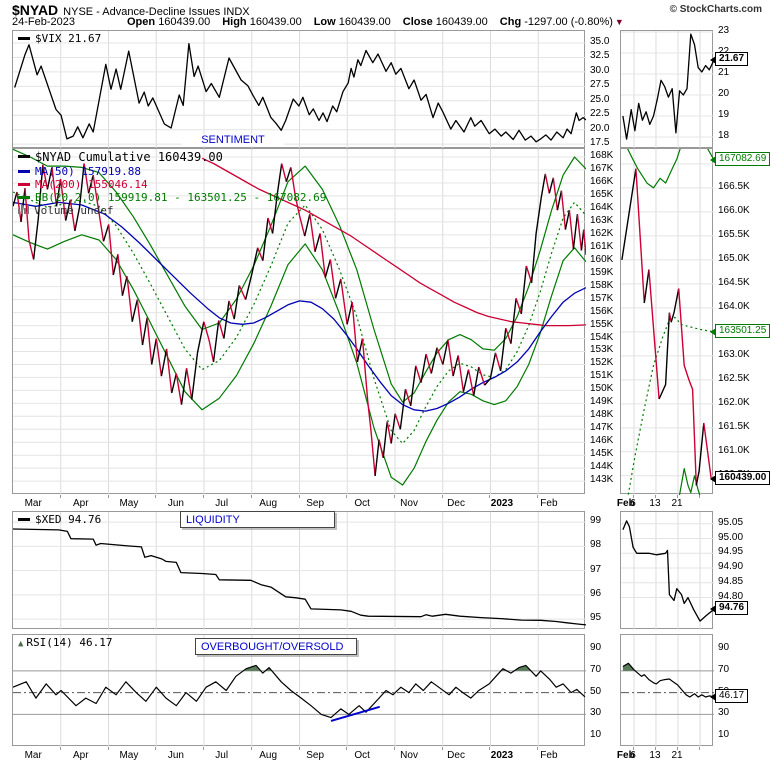 The width and height of the screenshot is (770, 770). Describe the element at coordinates (602, 207) in the screenshot. I see `nyad-y-axis-label: 164K` at that location.